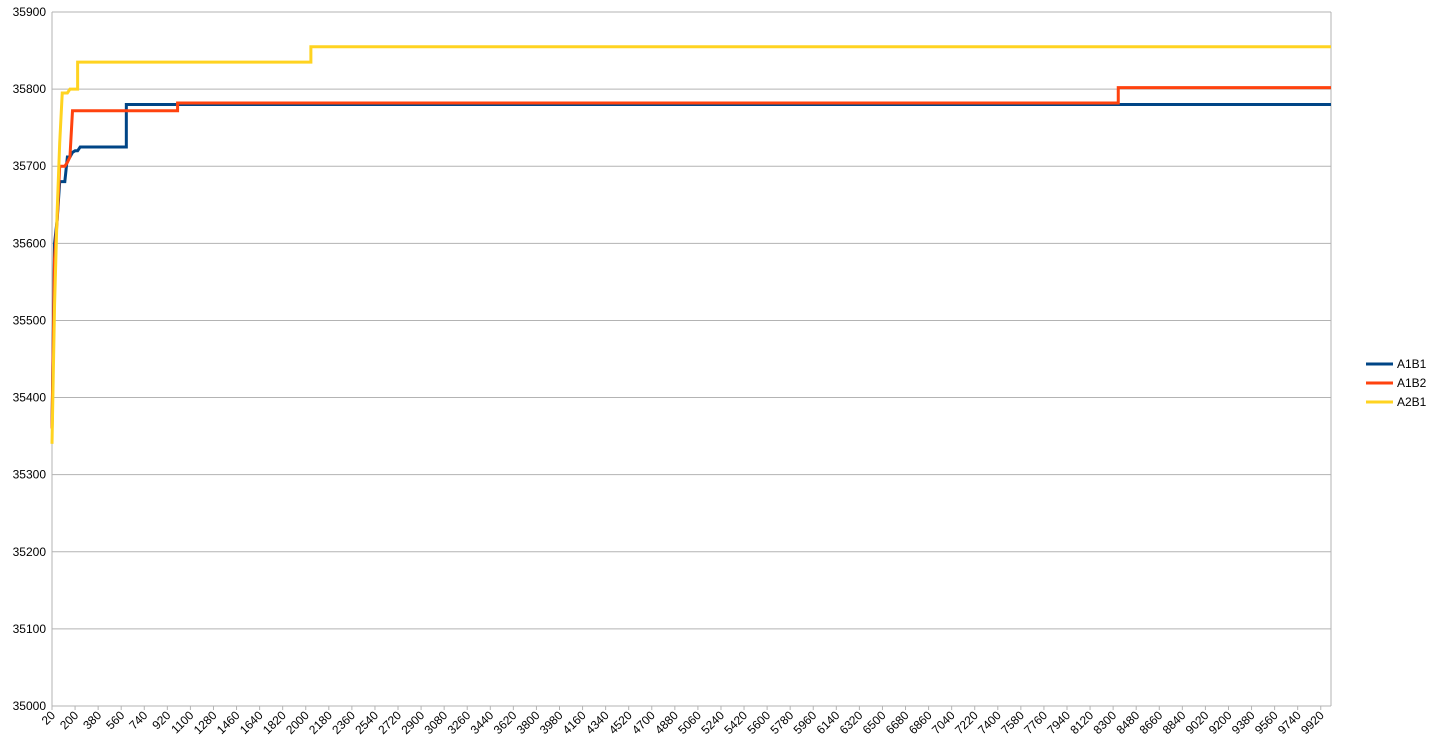  What do you see at coordinates (782, 722) in the screenshot?
I see `x-tick-label: 5780` at bounding box center [782, 722].